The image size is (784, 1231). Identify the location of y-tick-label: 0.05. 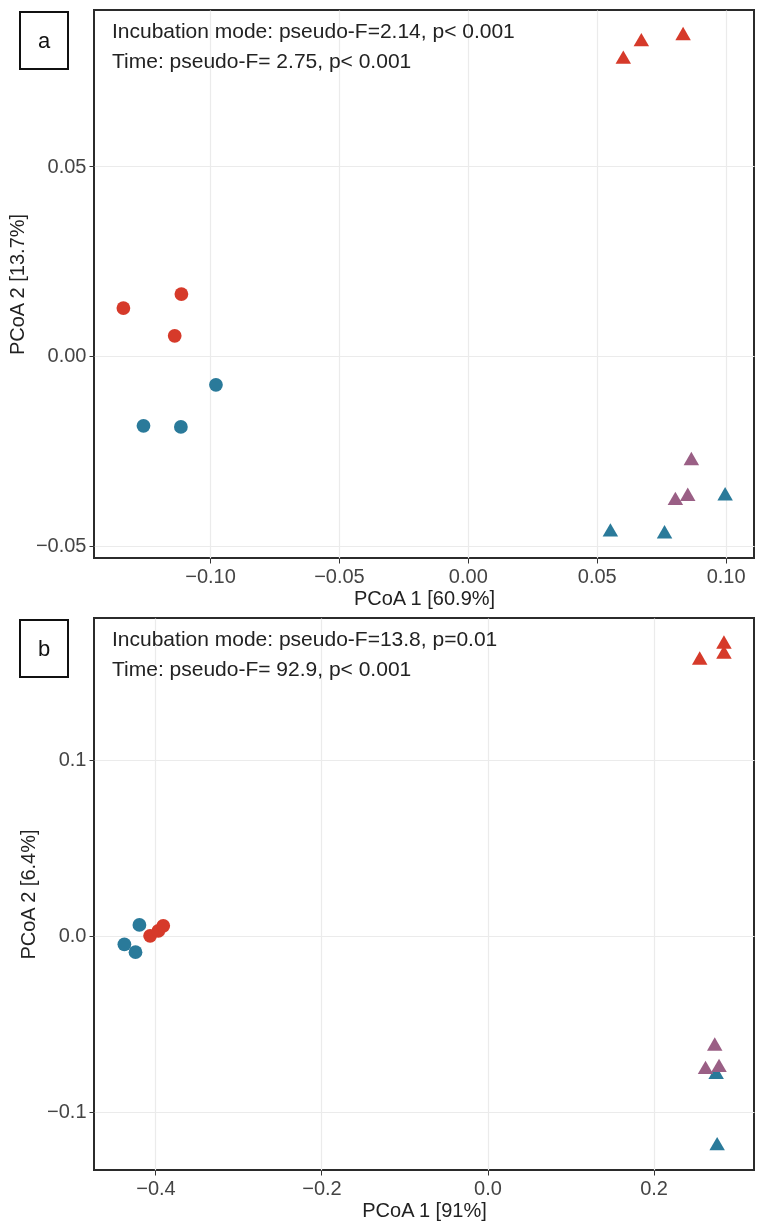
(67, 165).